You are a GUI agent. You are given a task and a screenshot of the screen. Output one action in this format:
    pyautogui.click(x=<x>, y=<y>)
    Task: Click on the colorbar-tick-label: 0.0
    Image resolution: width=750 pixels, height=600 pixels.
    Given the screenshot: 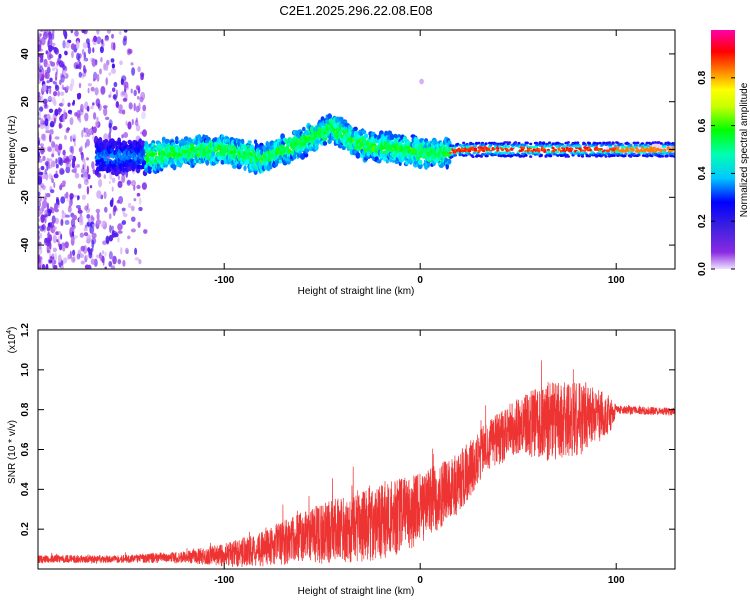 What is the action you would take?
    pyautogui.click(x=702, y=269)
    